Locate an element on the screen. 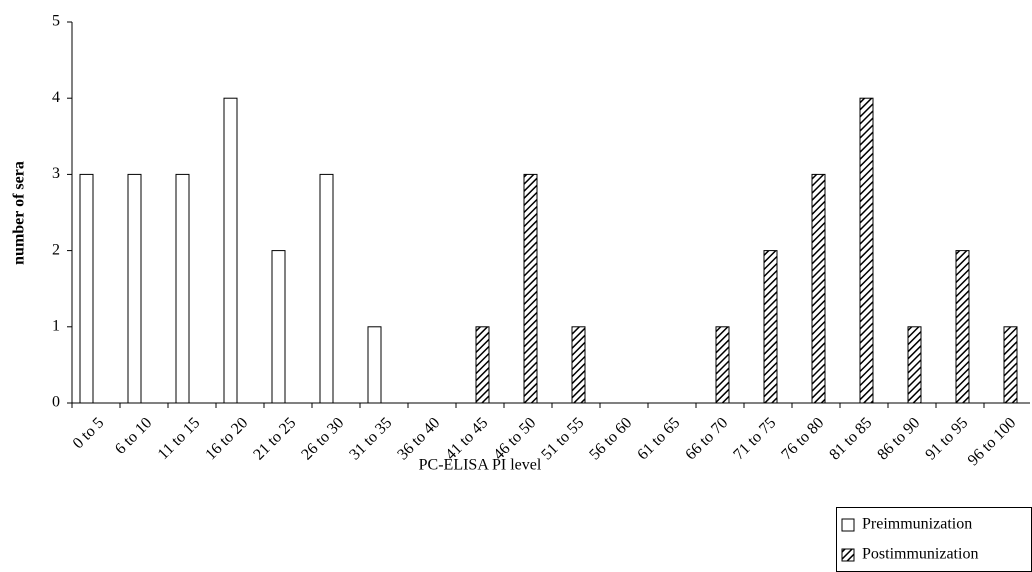 This screenshot has height=572, width=1032. x-tick-label: 31 to 35 is located at coordinates (370, 438).